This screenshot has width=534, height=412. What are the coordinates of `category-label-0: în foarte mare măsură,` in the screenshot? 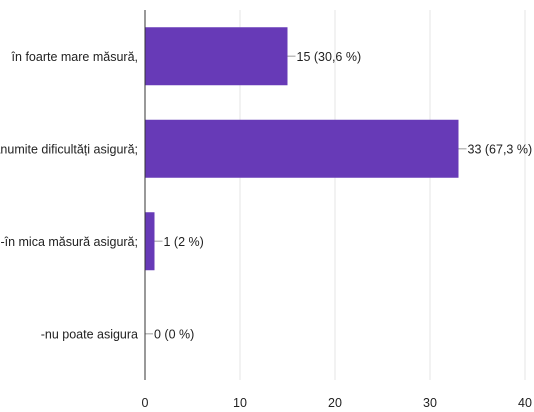 It's located at (74, 57).